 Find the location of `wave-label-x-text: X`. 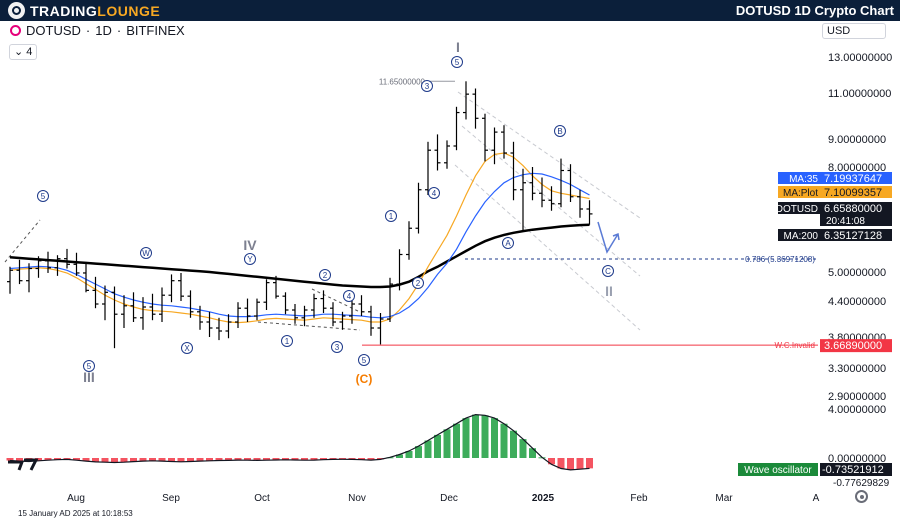

wave-label-x-text: X is located at coordinates (187, 348).